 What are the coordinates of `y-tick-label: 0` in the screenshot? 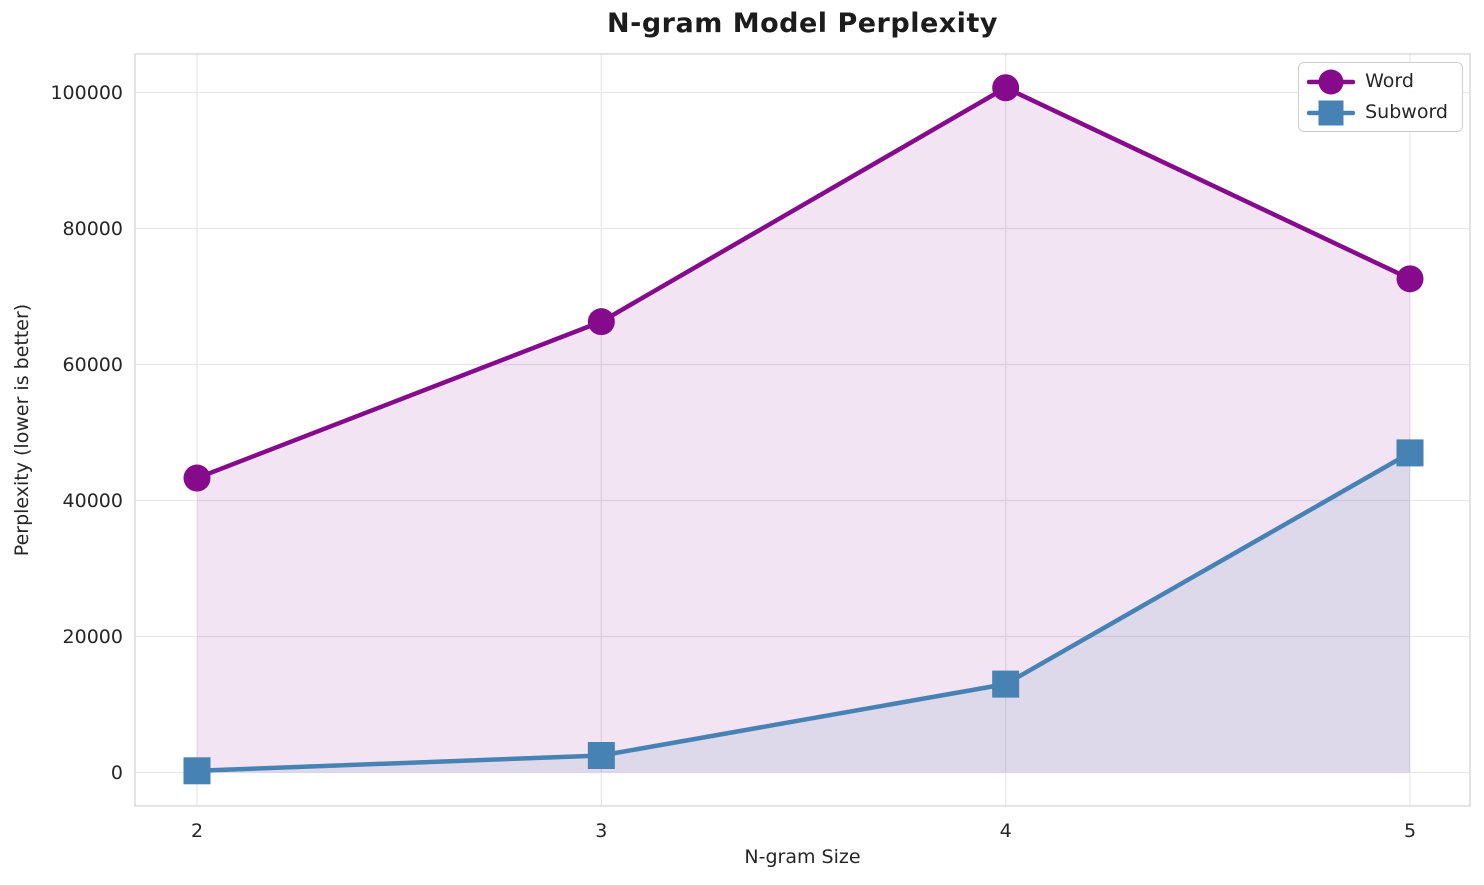 It's located at (117, 773).